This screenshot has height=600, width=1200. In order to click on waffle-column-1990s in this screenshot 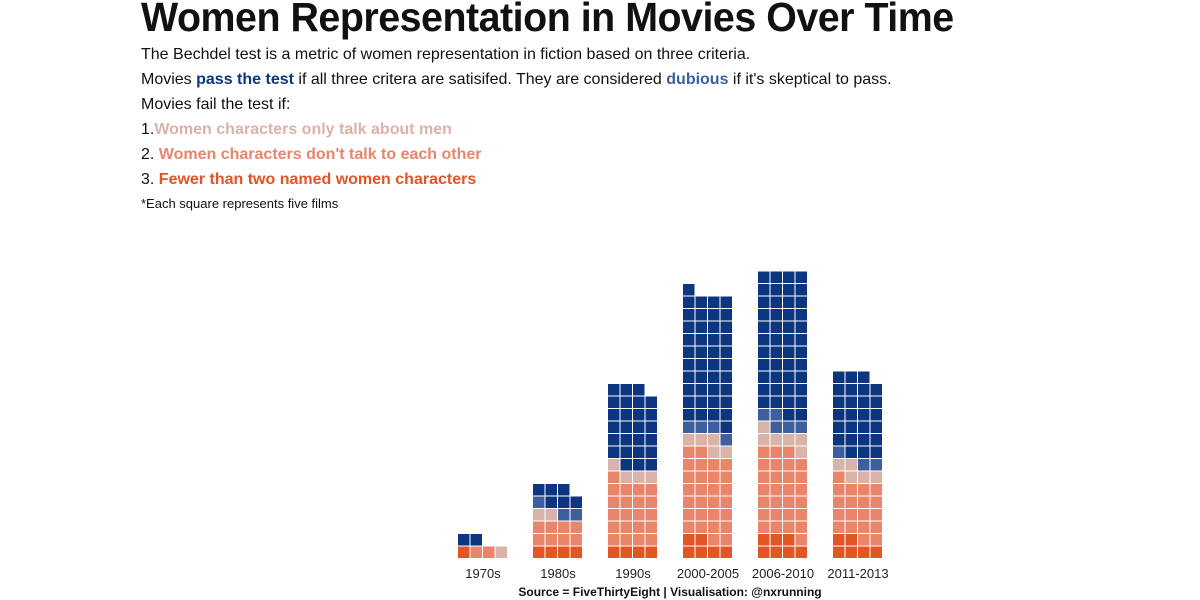, I will do `click(632, 471)`.